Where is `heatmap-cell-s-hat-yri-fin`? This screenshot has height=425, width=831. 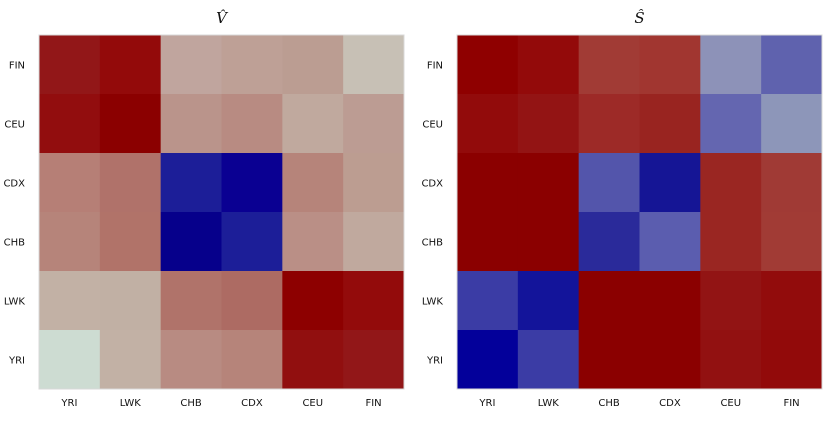 heatmap-cell-s-hat-yri-fin is located at coordinates (792, 360).